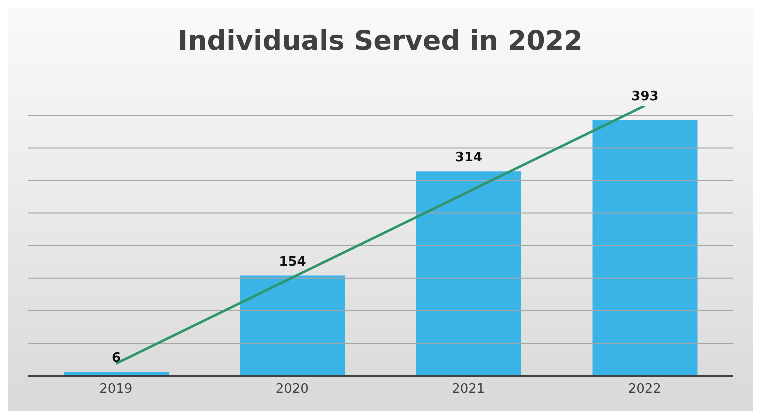 The height and width of the screenshot is (419, 761). I want to click on x-tick-label: 2020, so click(292, 390).